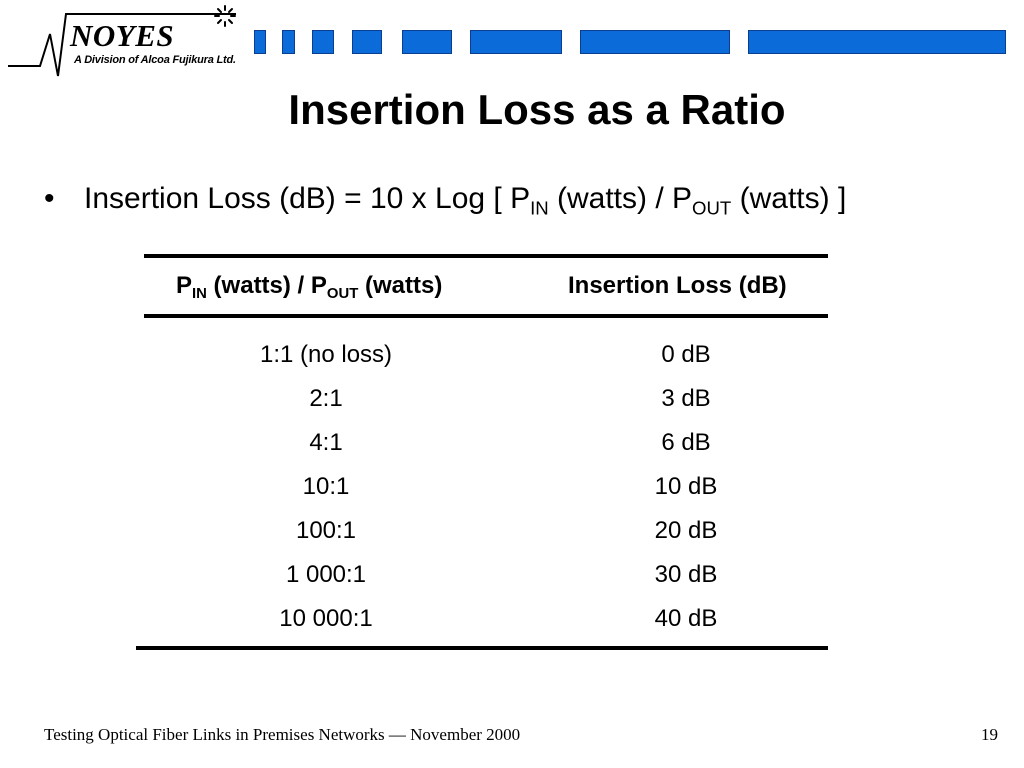 This screenshot has height=768, width=1024. Describe the element at coordinates (686, 398) in the screenshot. I see `loss-cell: 3 dB` at that location.